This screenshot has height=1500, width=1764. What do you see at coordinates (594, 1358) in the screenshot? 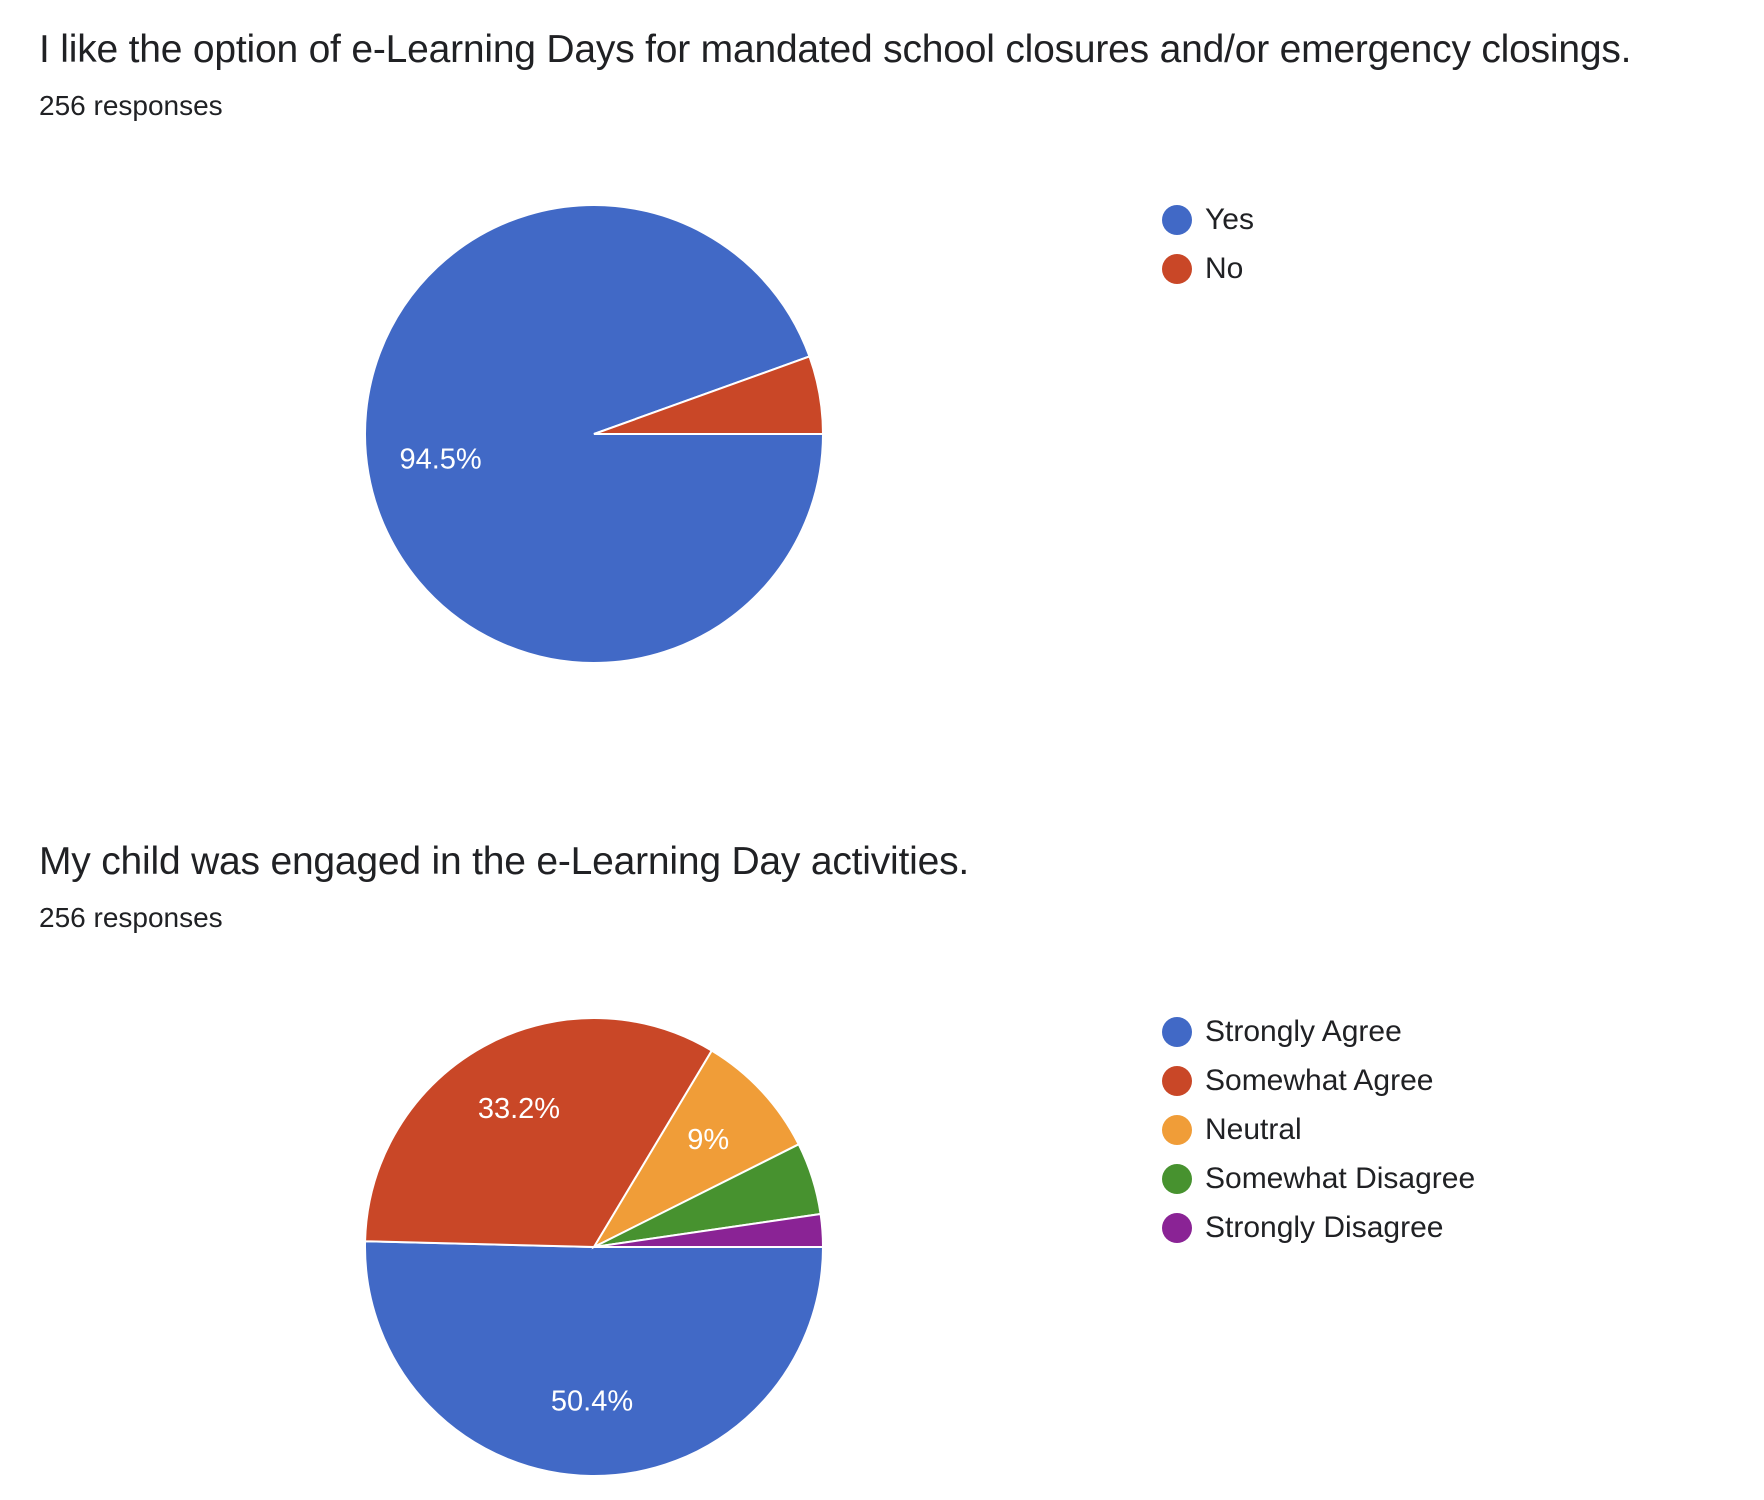
I see `chart-2-slice-strongly-agree` at bounding box center [594, 1358].